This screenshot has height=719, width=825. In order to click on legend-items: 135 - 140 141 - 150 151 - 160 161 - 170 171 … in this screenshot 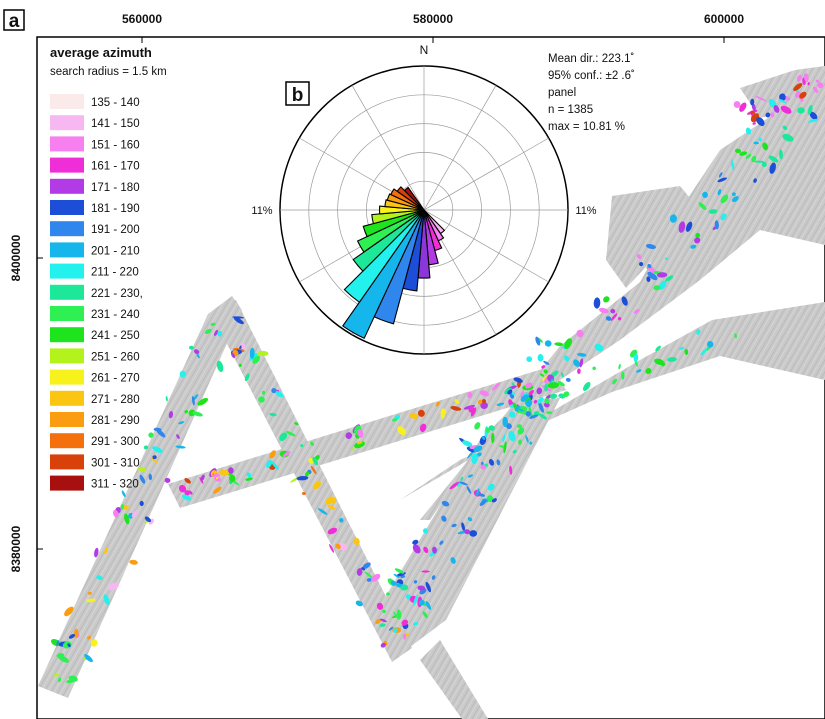, I will do `click(96, 292)`.